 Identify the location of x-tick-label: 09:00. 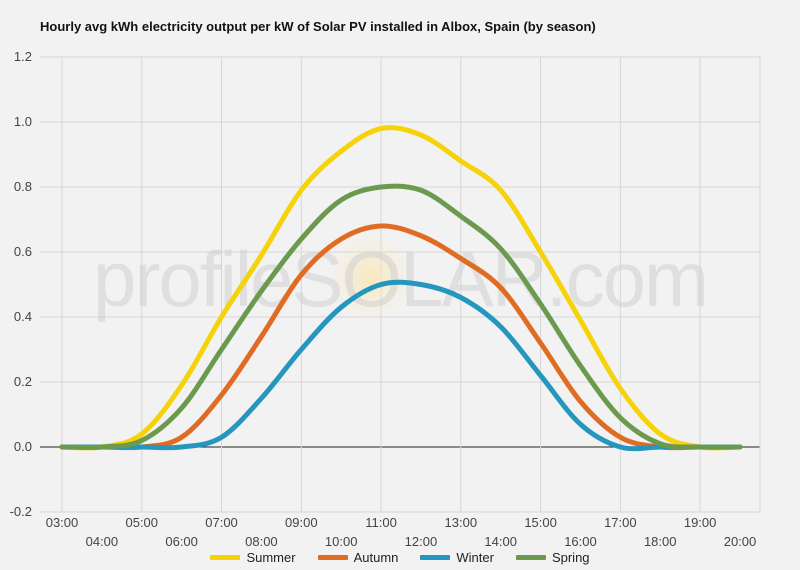
(301, 522).